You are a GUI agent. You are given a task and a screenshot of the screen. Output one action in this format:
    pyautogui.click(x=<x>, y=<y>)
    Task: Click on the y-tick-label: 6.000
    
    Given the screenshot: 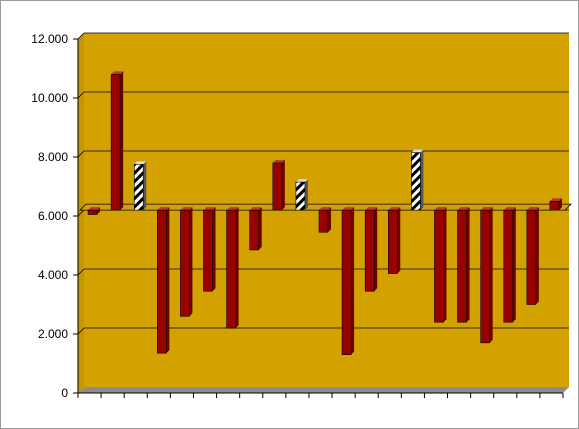 What is the action you would take?
    pyautogui.click(x=53, y=216)
    